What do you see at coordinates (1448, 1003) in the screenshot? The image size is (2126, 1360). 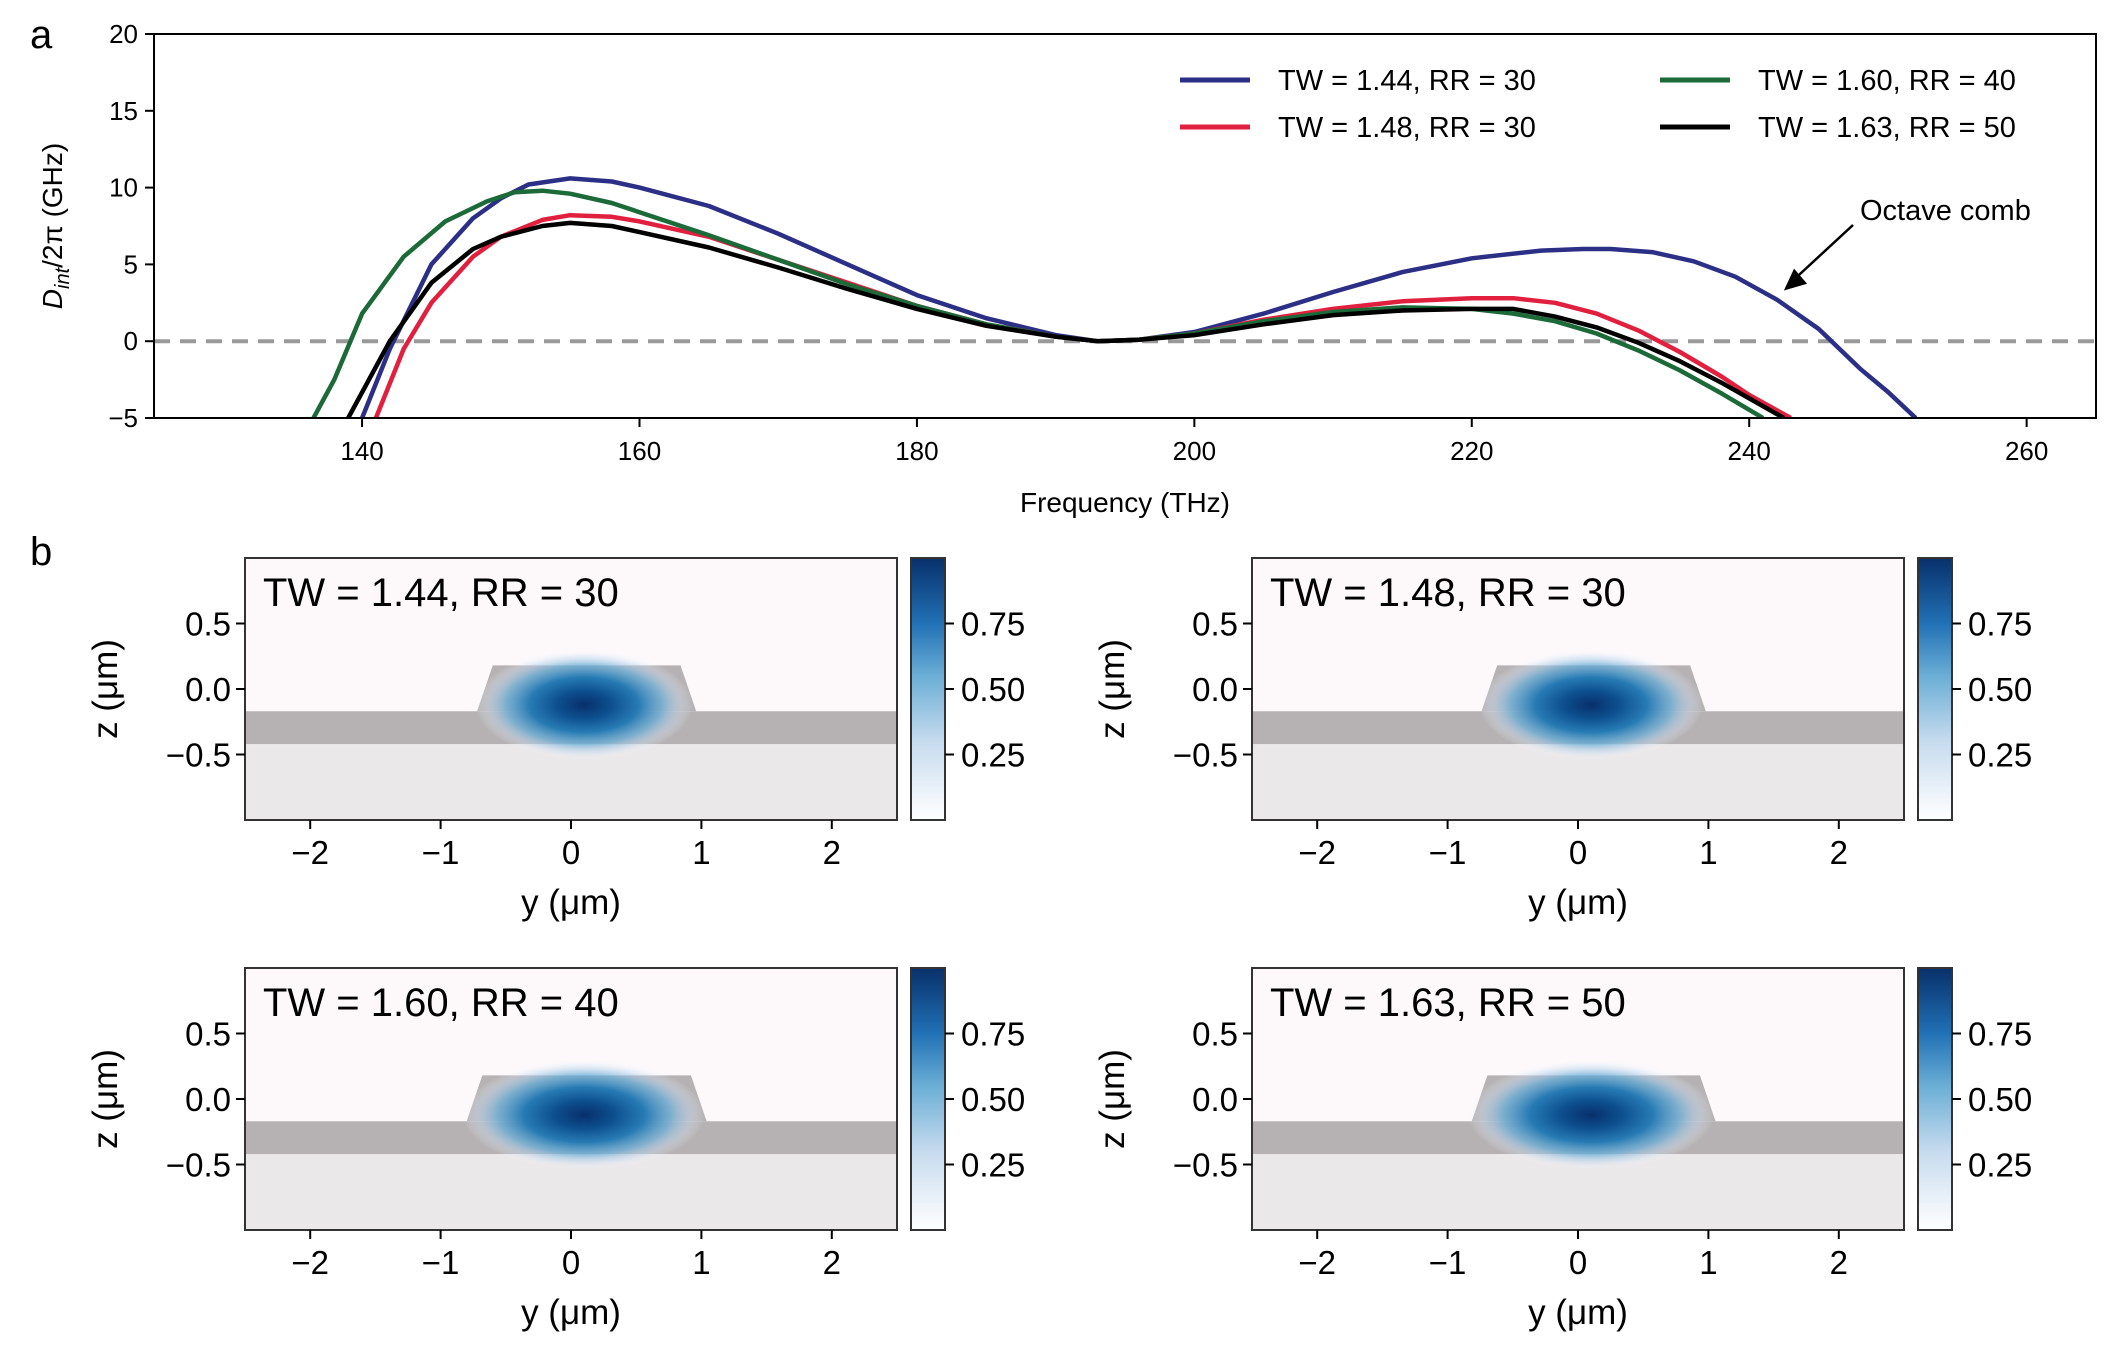 I see `heatmap-title: TW = 1.63, RR = 50` at bounding box center [1448, 1003].